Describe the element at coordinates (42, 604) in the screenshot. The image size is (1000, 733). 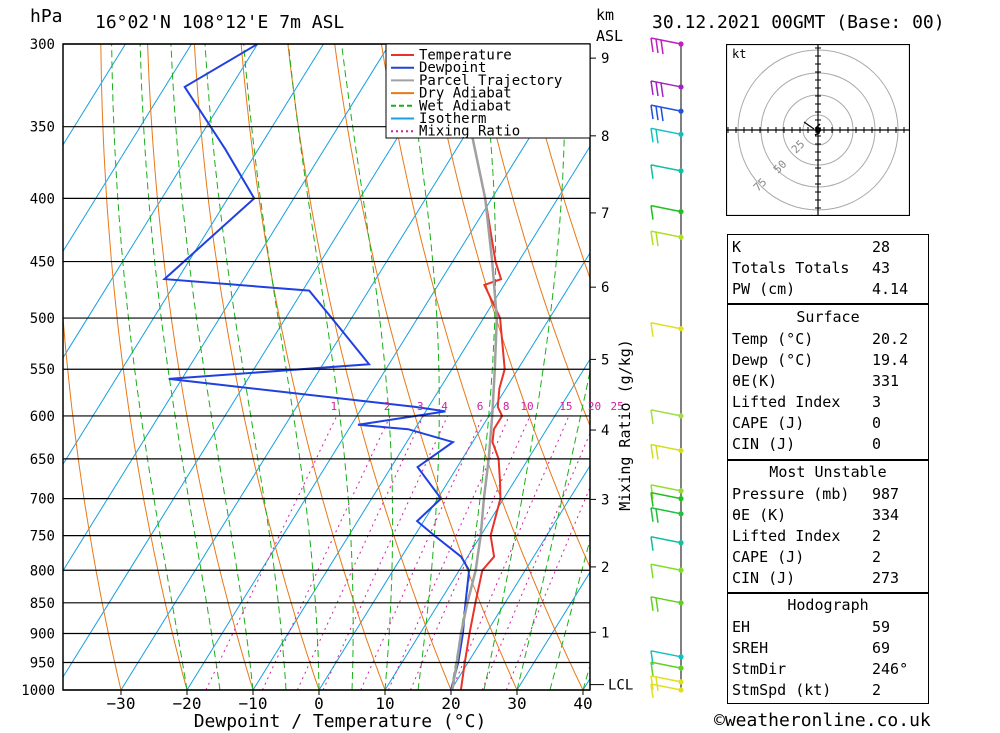
I see `pressure-tick-label: 850` at that location.